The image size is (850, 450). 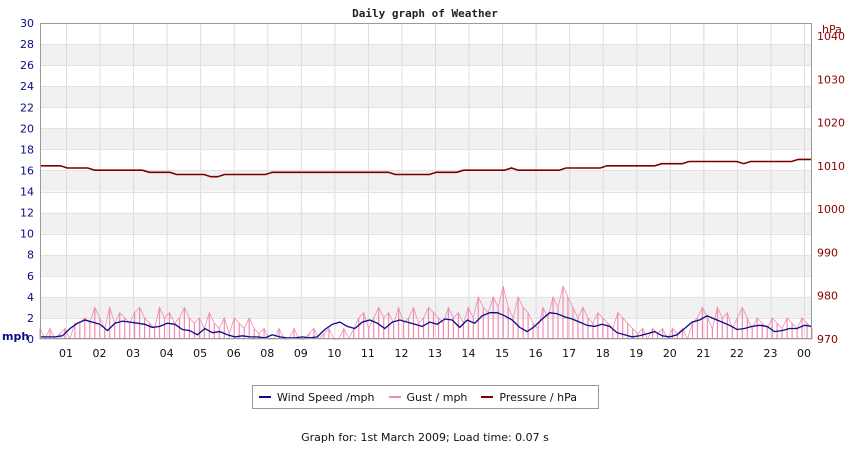 I want to click on legend-item-gust: Gust / mph, so click(x=428, y=397).